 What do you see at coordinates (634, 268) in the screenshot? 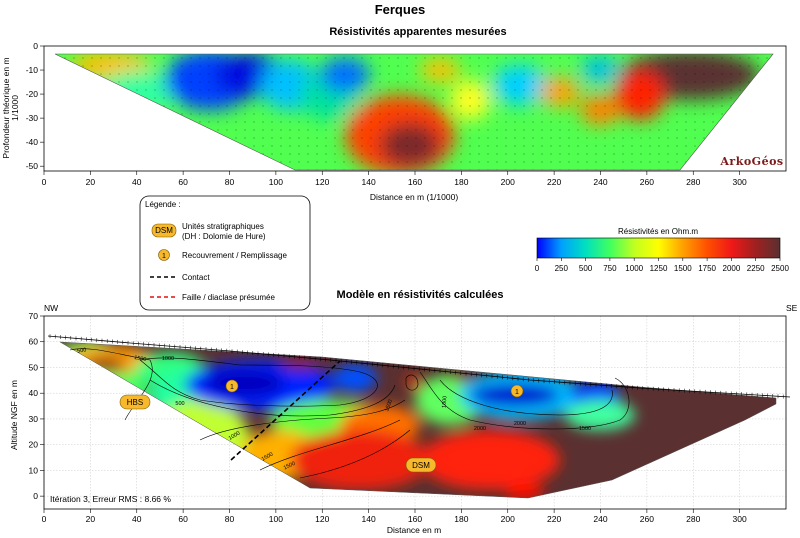
I see `colorbar-tick-label: 1000` at bounding box center [634, 268].